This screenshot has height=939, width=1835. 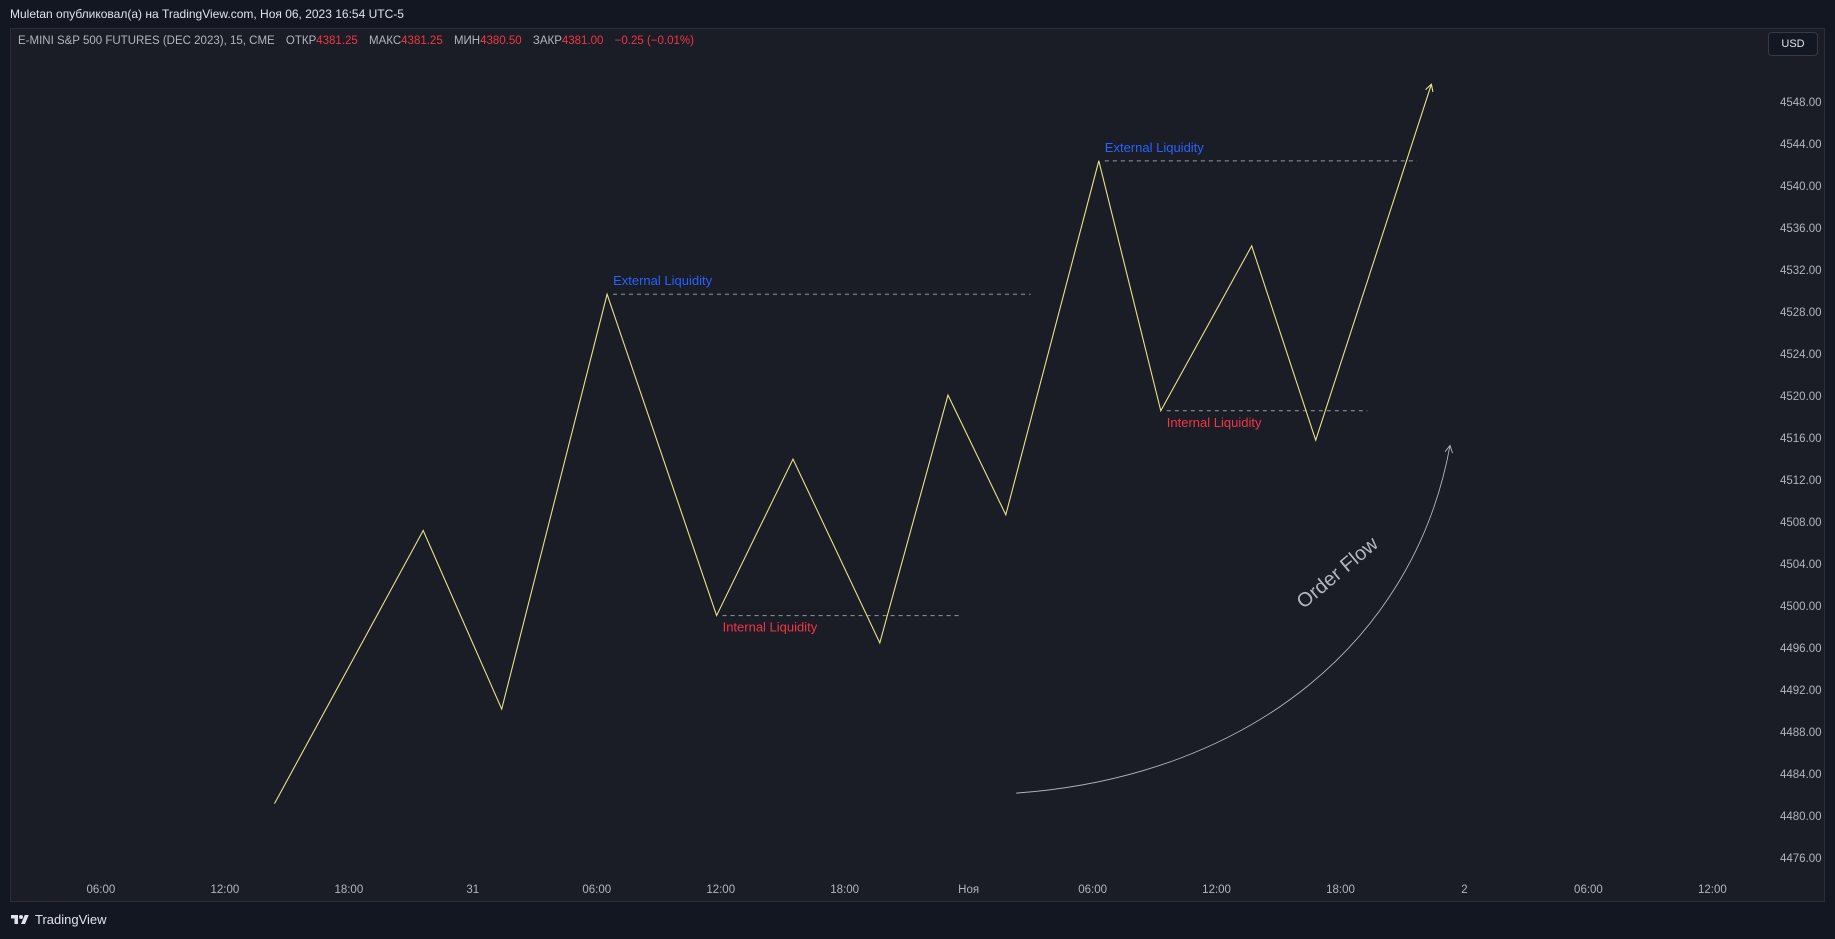 What do you see at coordinates (1801, 355) in the screenshot?
I see `y-tick-label: 4524.00` at bounding box center [1801, 355].